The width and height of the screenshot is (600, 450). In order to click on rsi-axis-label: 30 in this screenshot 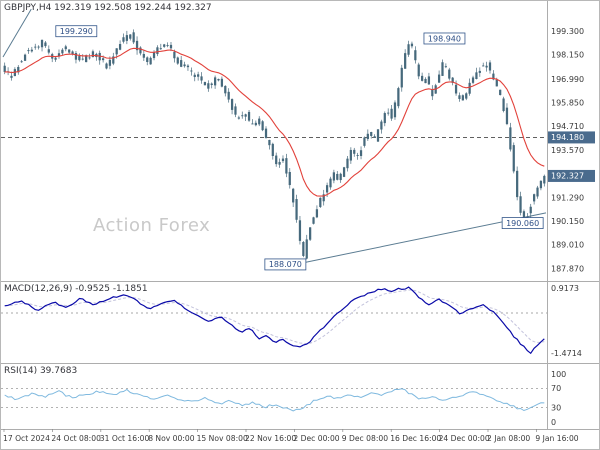, I will do `click(556, 407)`.